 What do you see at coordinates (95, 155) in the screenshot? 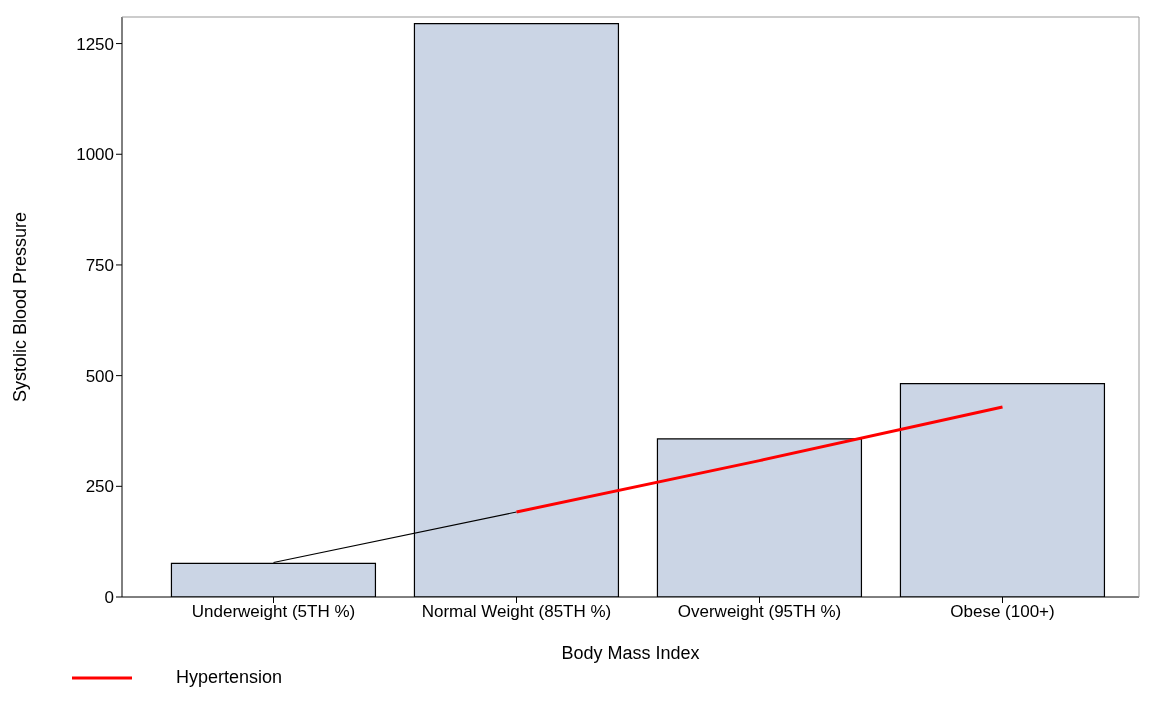
I see `y-tick-label: 1000` at bounding box center [95, 155].